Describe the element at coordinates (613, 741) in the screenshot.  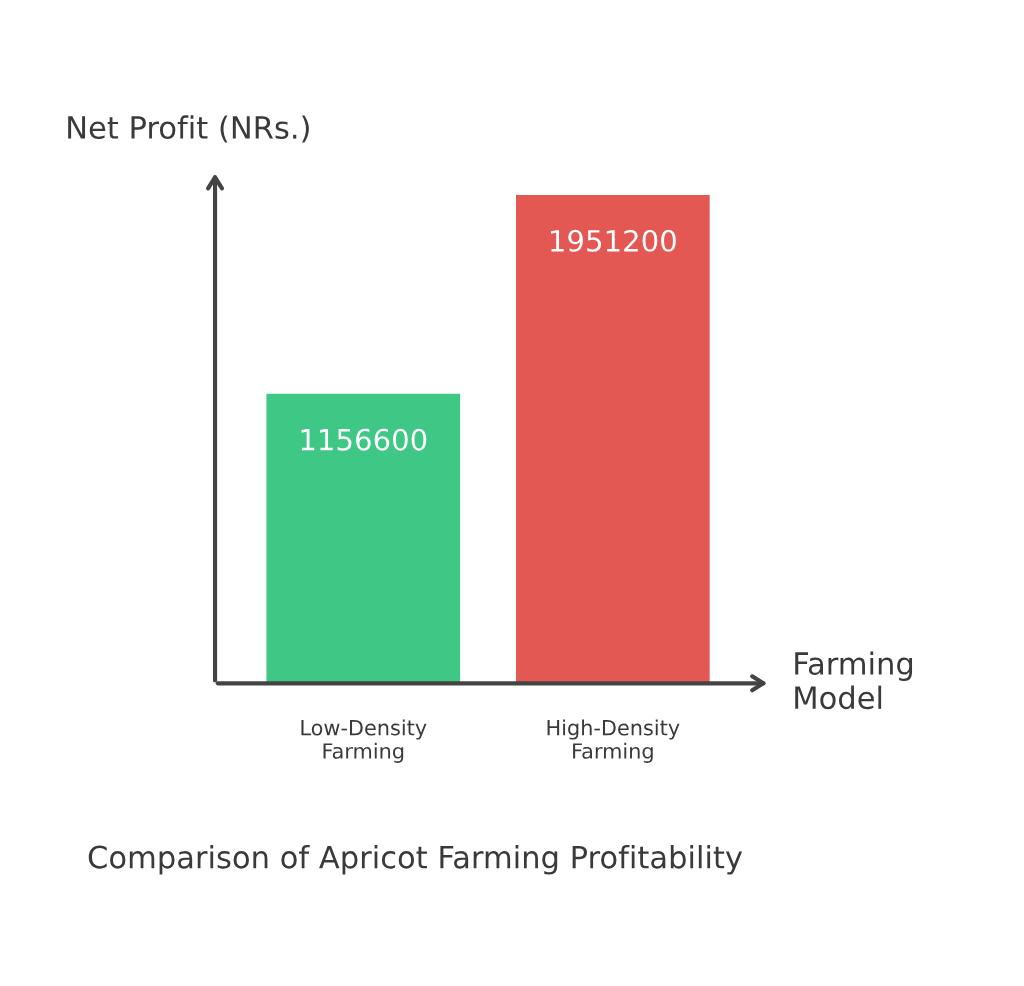
I see `x-tick-label: High-Density Farming` at that location.